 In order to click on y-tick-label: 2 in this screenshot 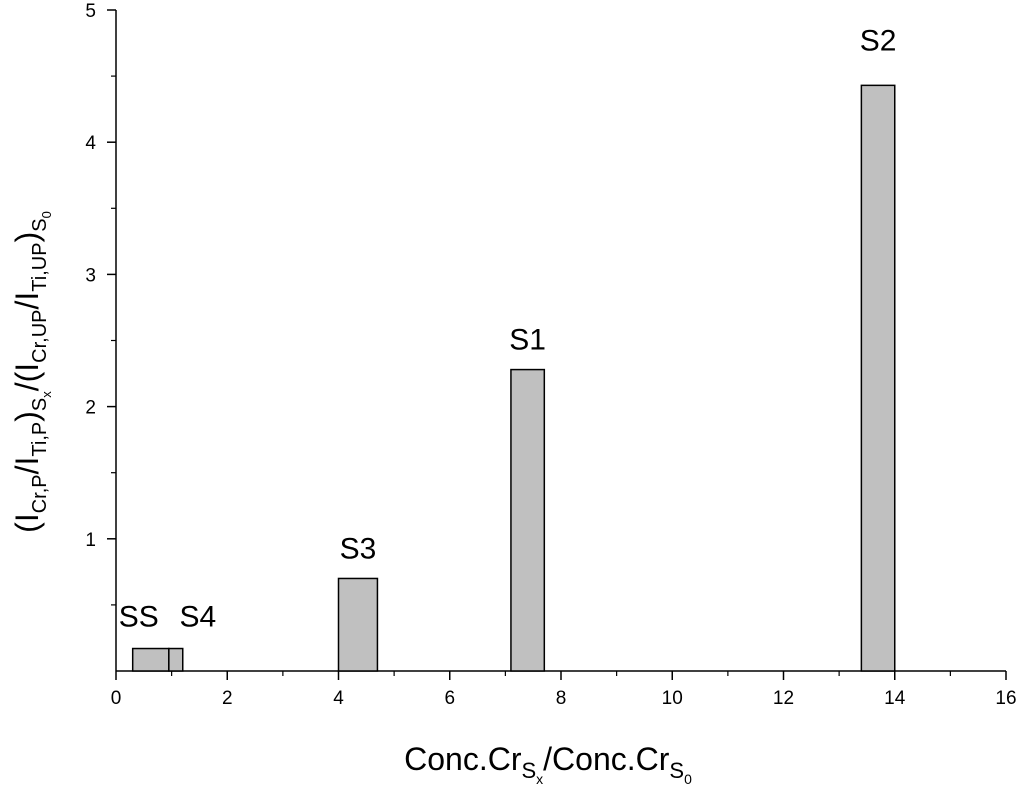, I will do `click(90, 408)`.